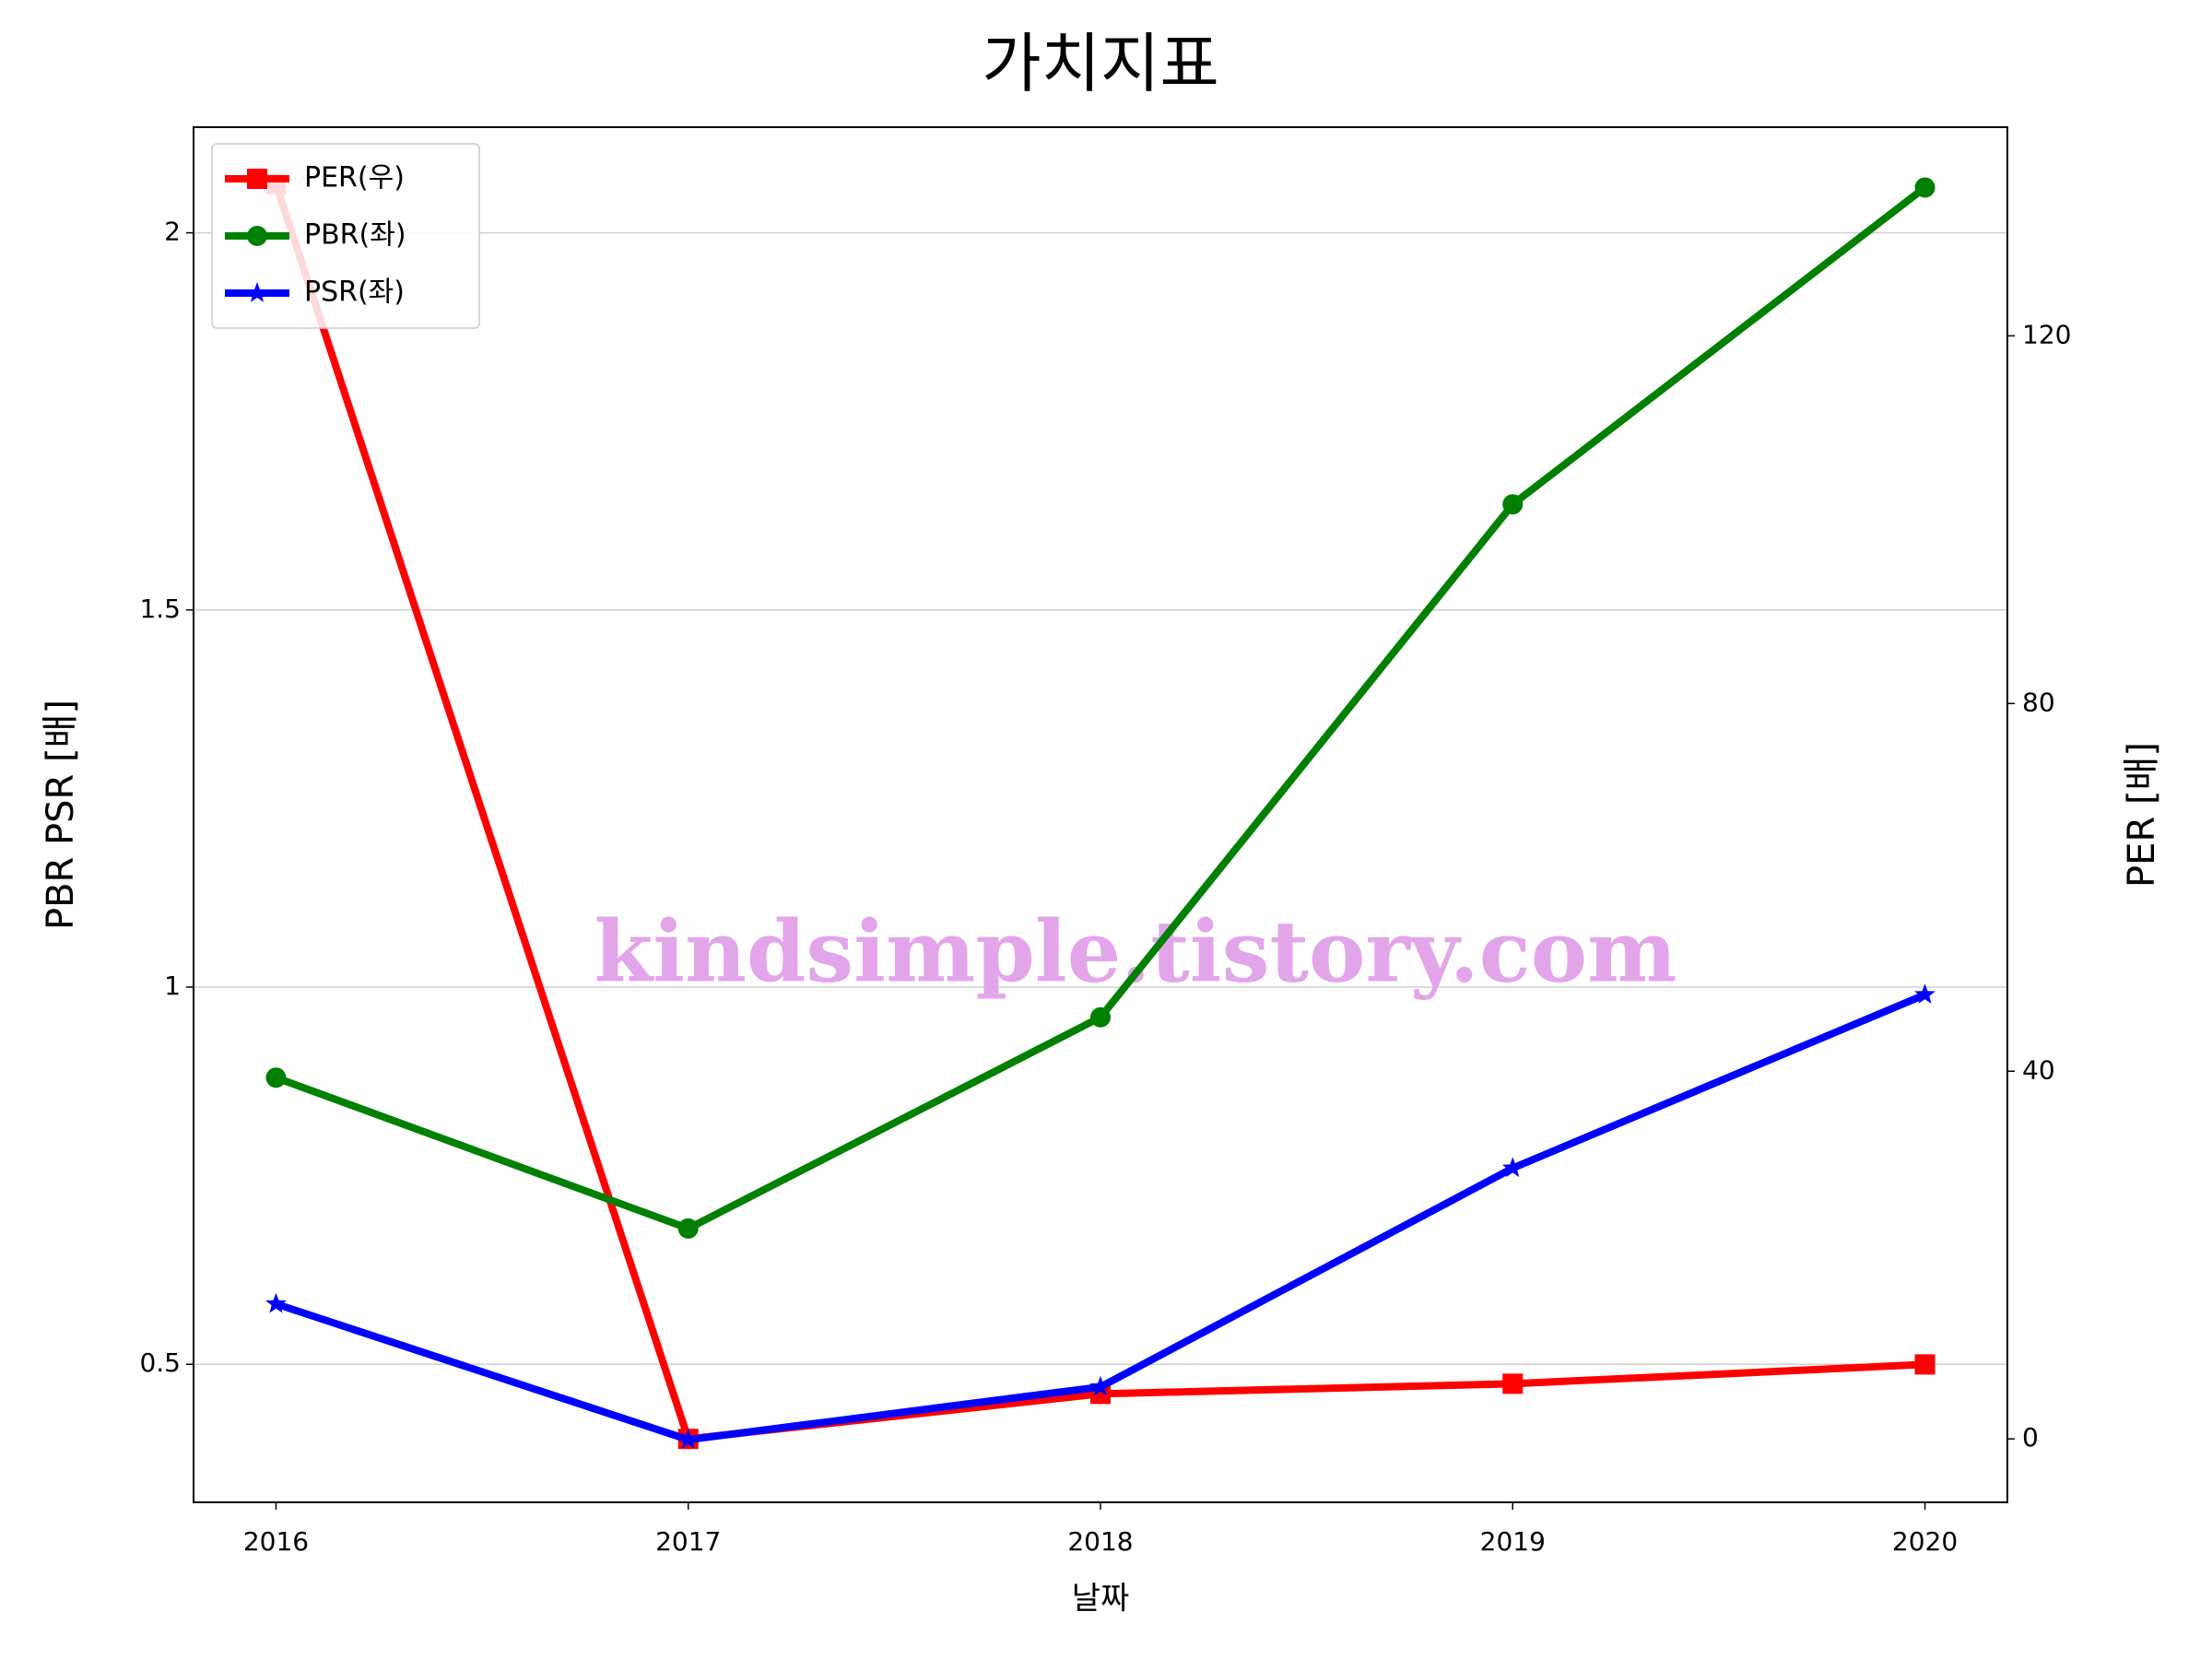 The height and width of the screenshot is (1659, 2212). Describe the element at coordinates (354, 292) in the screenshot. I see `legend-label: PSR(좌)` at that location.